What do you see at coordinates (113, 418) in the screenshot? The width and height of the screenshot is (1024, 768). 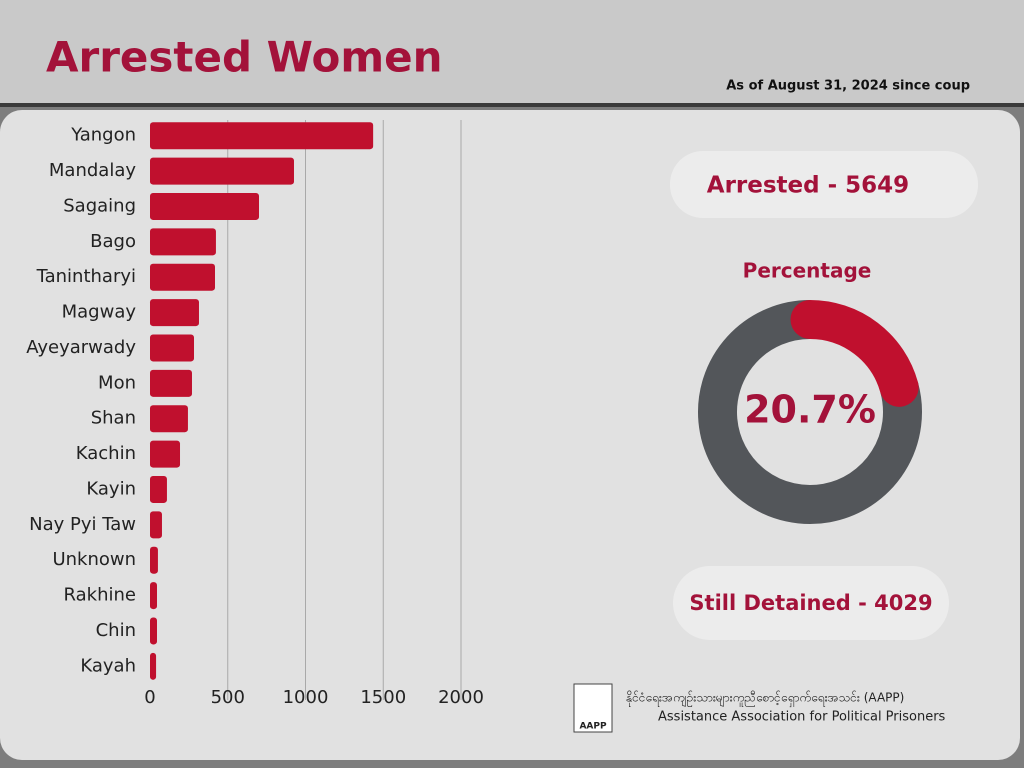 I see `category-label: Shan` at bounding box center [113, 418].